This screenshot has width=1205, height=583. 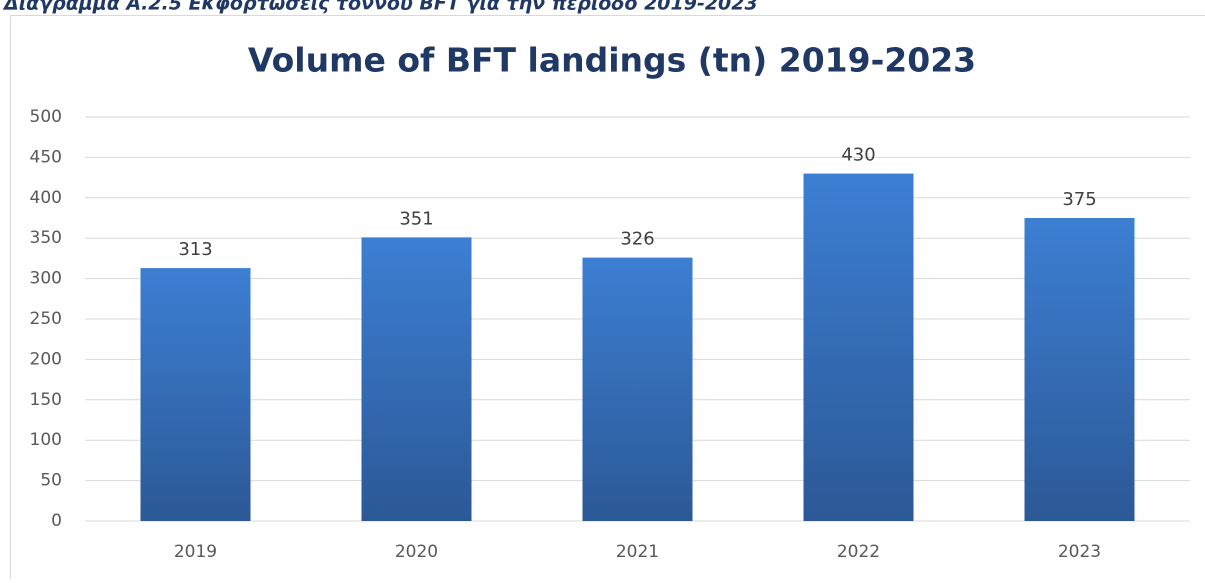 I want to click on chart-title: Volume of BFT landings (tn) 2019-2023, so click(x=612, y=60).